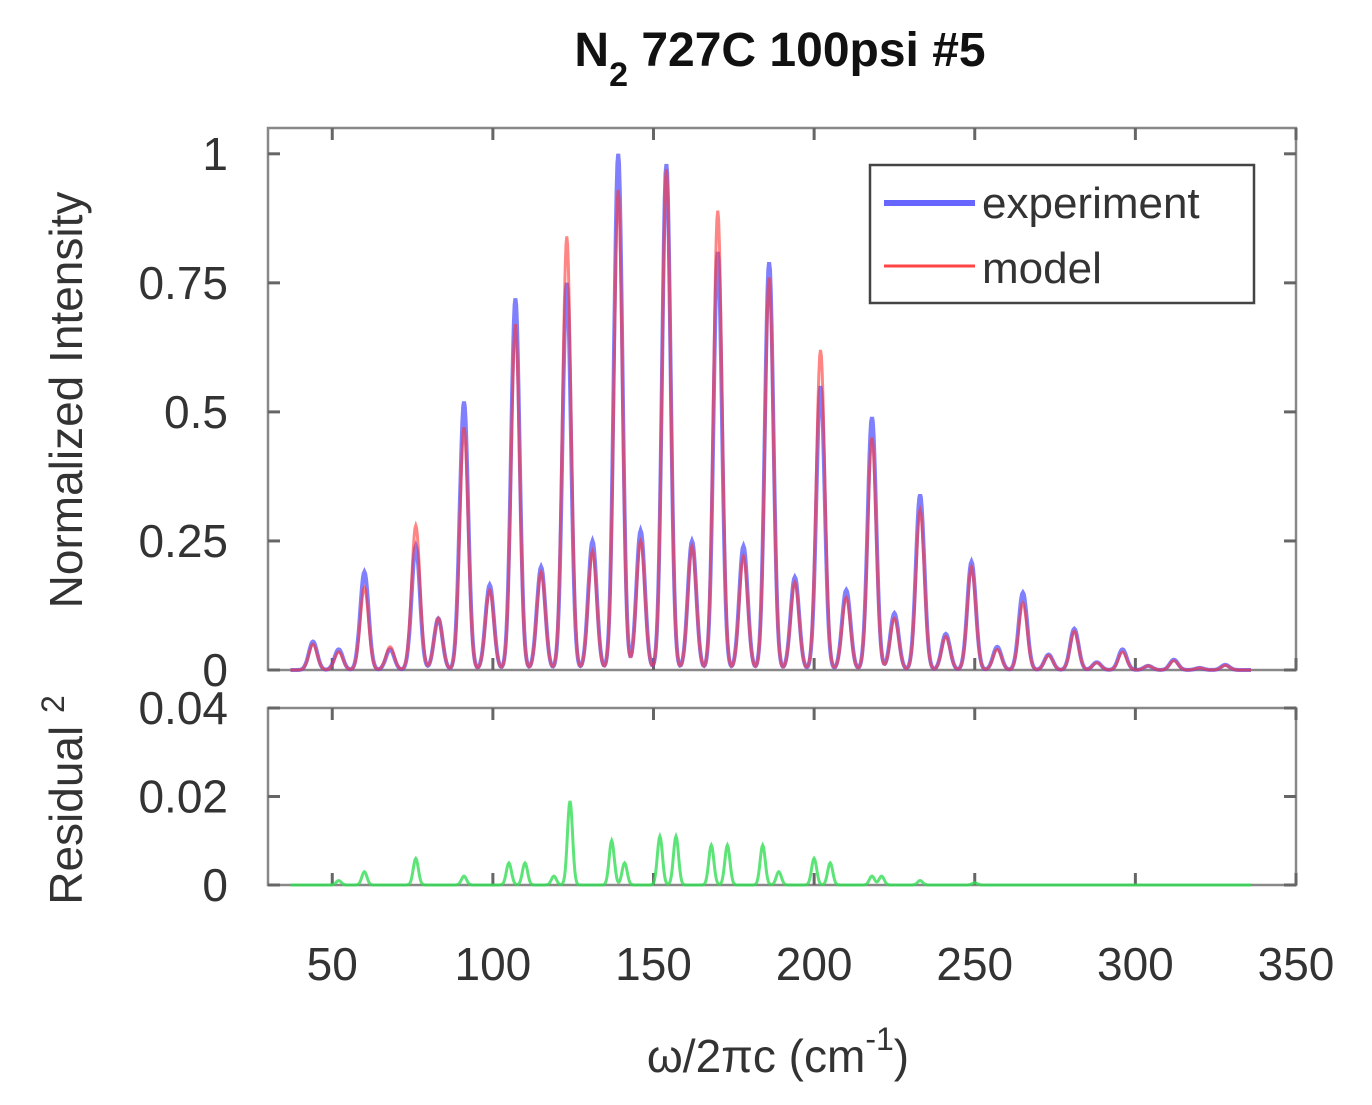  What do you see at coordinates (332, 964) in the screenshot?
I see `x-tick-label: 50` at bounding box center [332, 964].